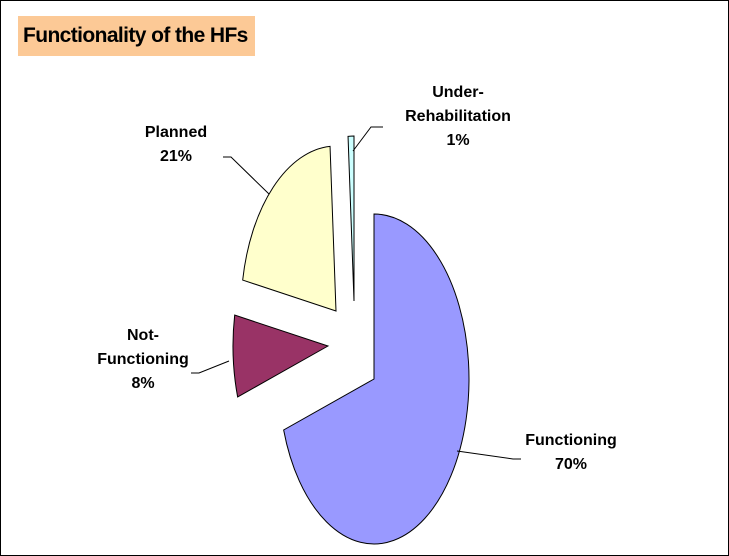 The height and width of the screenshot is (556, 729). What do you see at coordinates (143, 347) in the screenshot?
I see `category-label: Not-Functioning` at bounding box center [143, 347].